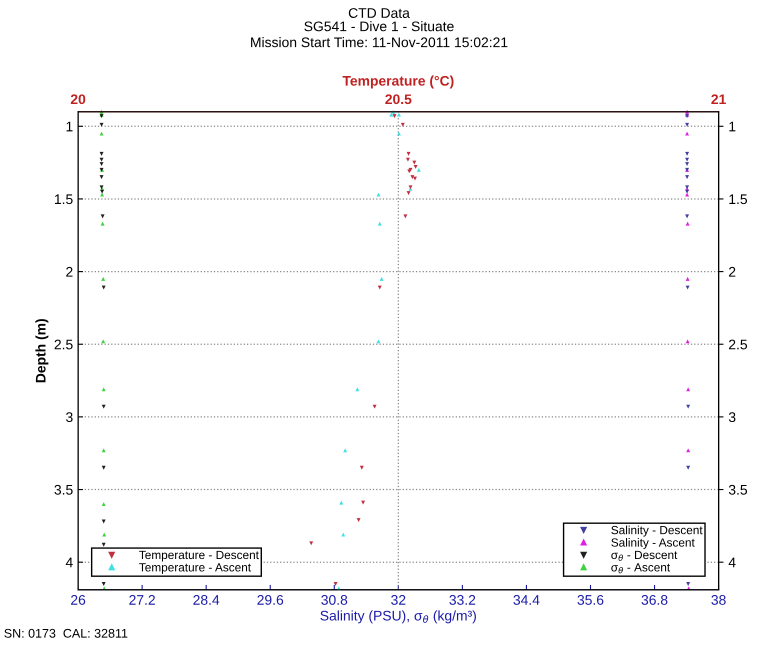  I want to click on legend-label: σ$_{θ}$ - Ascent, so click(640, 568).